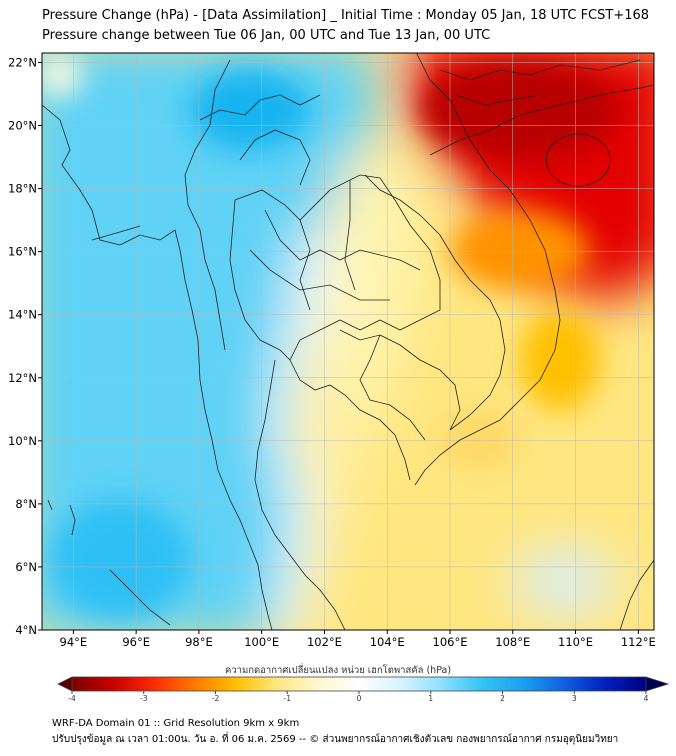 Image resolution: width=676 pixels, height=756 pixels. Describe the element at coordinates (136, 642) in the screenshot. I see `lon-label: 96°E` at that location.